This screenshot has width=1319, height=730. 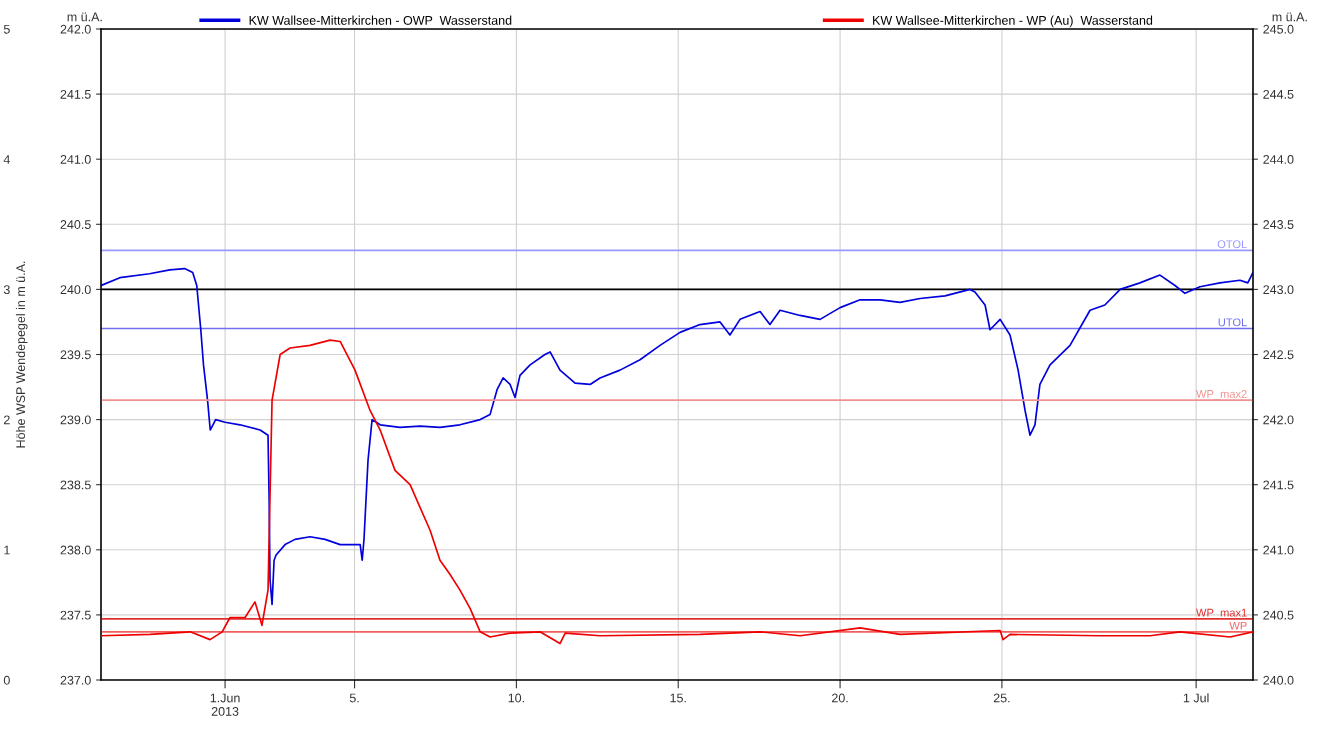 I want to click on y2-tick-label: 241.0, so click(x=1278, y=550).